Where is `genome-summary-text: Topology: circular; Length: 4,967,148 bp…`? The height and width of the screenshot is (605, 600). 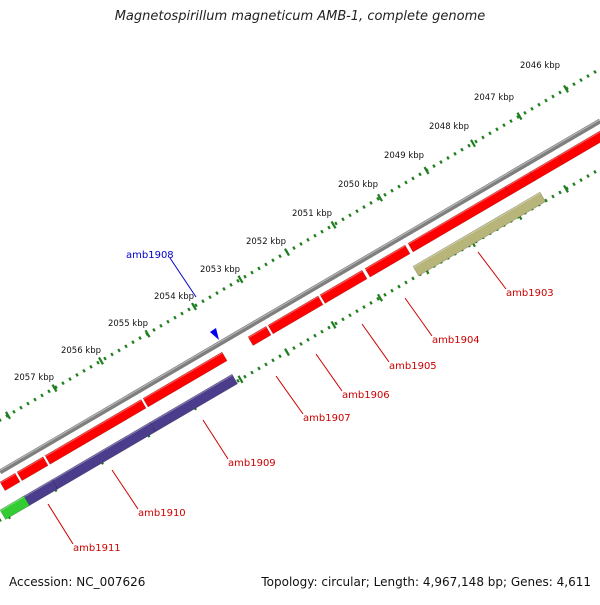 genome-summary-text: Topology: circular; Length: 4,967,148 bp… is located at coordinates (426, 582).